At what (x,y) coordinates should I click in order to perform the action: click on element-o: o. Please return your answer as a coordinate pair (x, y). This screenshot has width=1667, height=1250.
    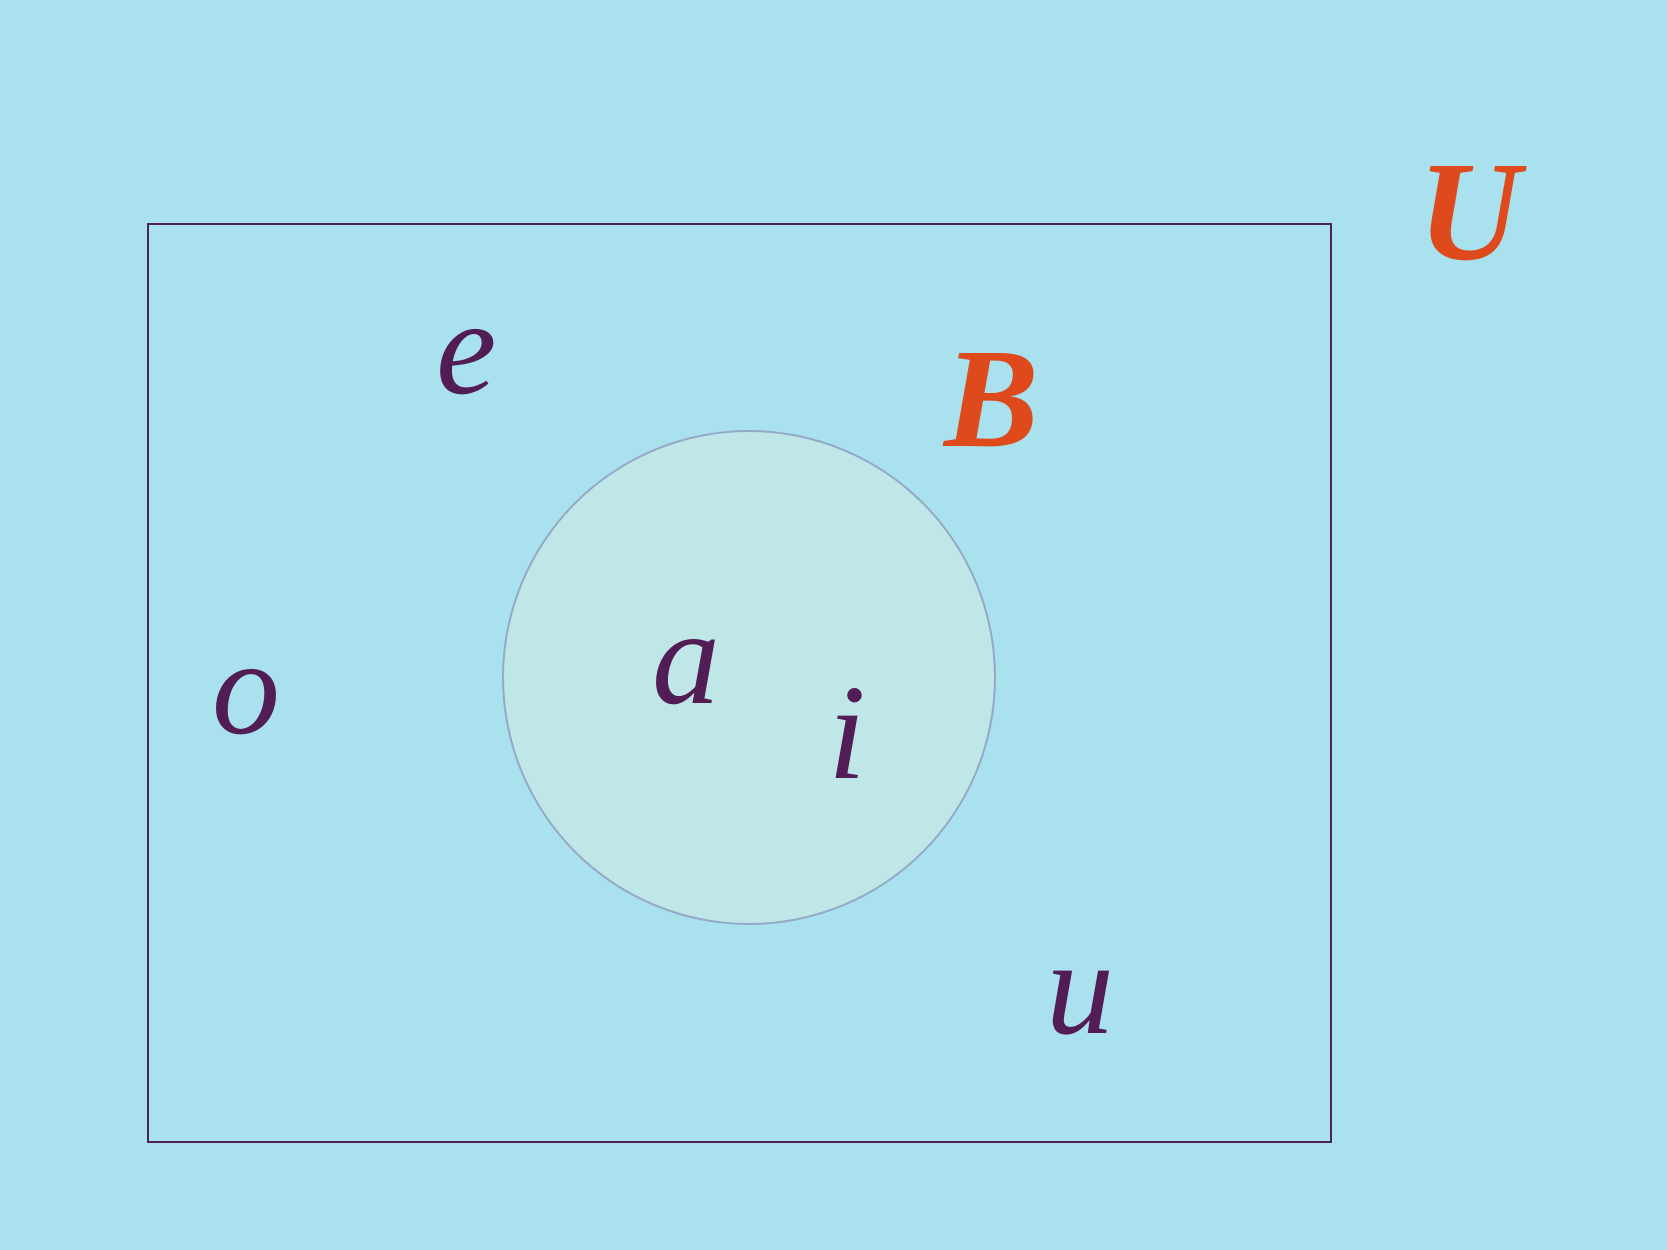
    Looking at the image, I should click on (246, 688).